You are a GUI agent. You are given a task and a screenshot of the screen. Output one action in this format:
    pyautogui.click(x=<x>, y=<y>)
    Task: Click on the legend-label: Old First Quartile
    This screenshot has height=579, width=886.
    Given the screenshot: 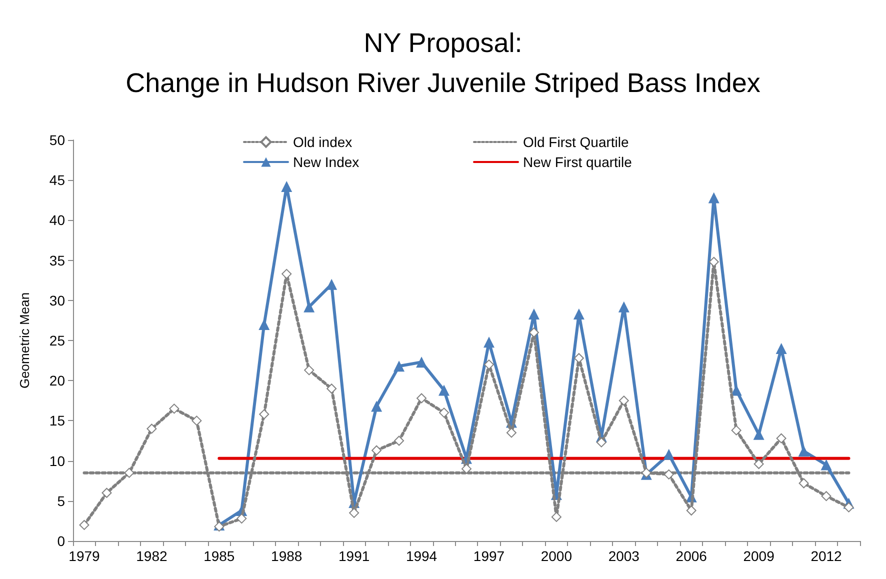 What is the action you would take?
    pyautogui.click(x=576, y=142)
    